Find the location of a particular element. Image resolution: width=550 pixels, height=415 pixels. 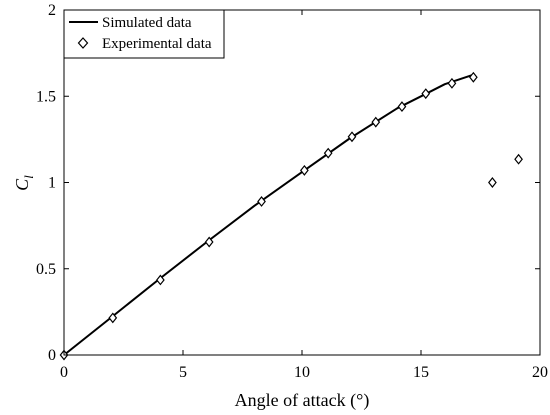

legend: Simulated data Experimental data is located at coordinates (144, 34).